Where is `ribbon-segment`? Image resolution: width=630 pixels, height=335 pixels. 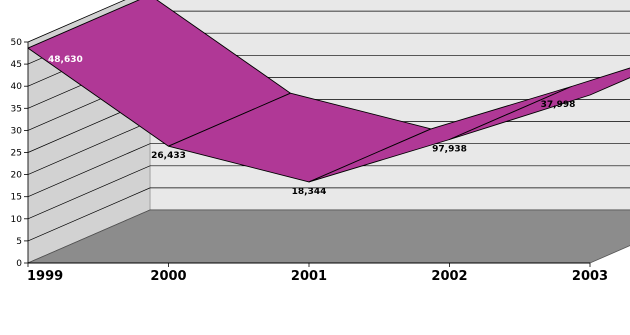 ribbon-segment is located at coordinates (539, 103).